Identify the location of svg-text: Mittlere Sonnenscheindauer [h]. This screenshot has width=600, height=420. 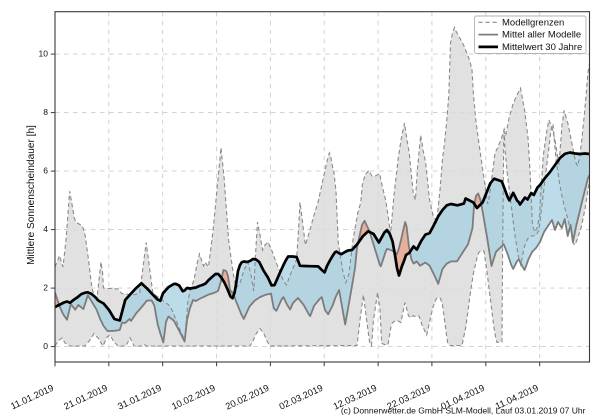
(31, 195).